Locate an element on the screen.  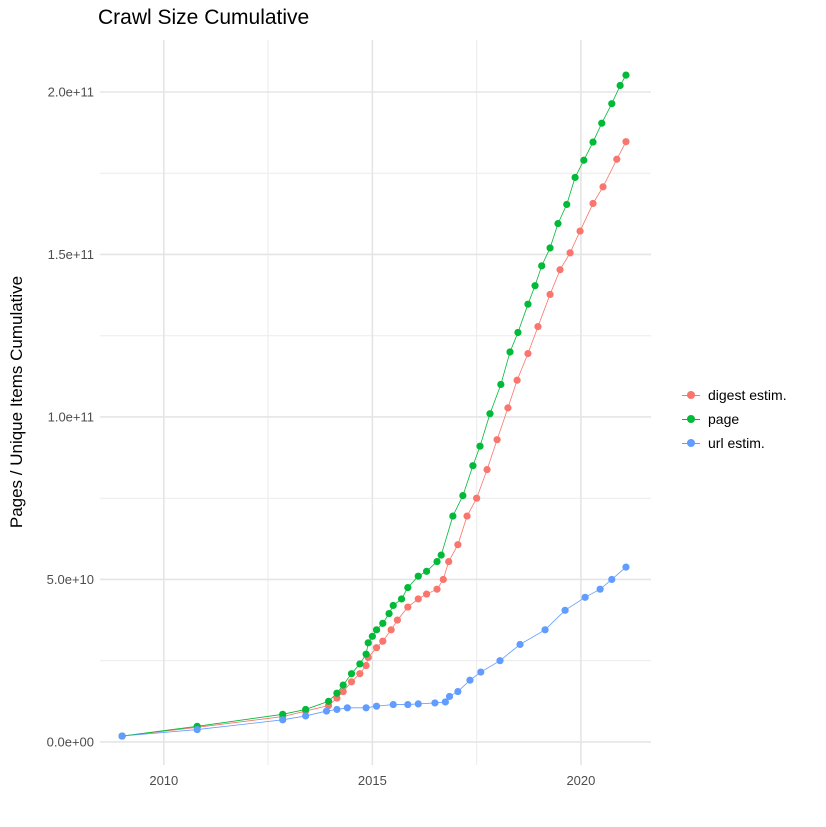
series-line-url-estim- is located at coordinates (374, 651).